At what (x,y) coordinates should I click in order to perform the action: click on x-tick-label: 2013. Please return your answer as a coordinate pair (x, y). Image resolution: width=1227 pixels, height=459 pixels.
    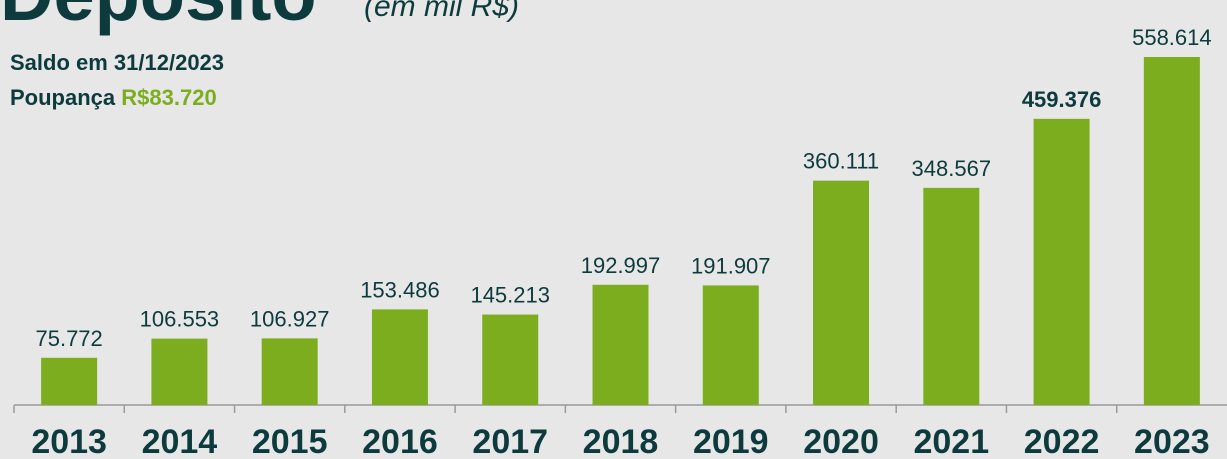
    Looking at the image, I should click on (69, 441).